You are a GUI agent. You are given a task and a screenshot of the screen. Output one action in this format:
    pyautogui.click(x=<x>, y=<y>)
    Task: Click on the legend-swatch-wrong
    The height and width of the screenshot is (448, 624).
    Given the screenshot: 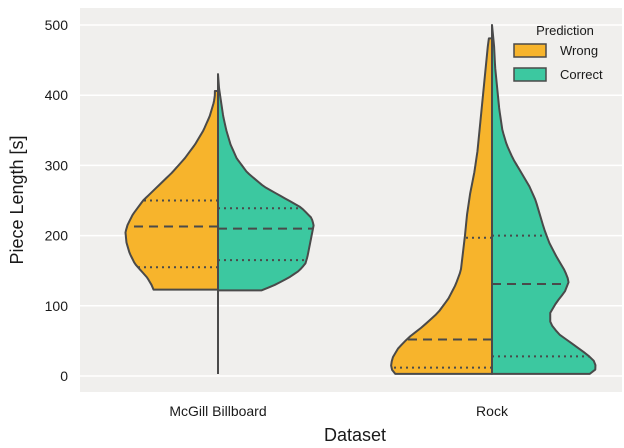 What is the action you would take?
    pyautogui.click(x=530, y=50)
    